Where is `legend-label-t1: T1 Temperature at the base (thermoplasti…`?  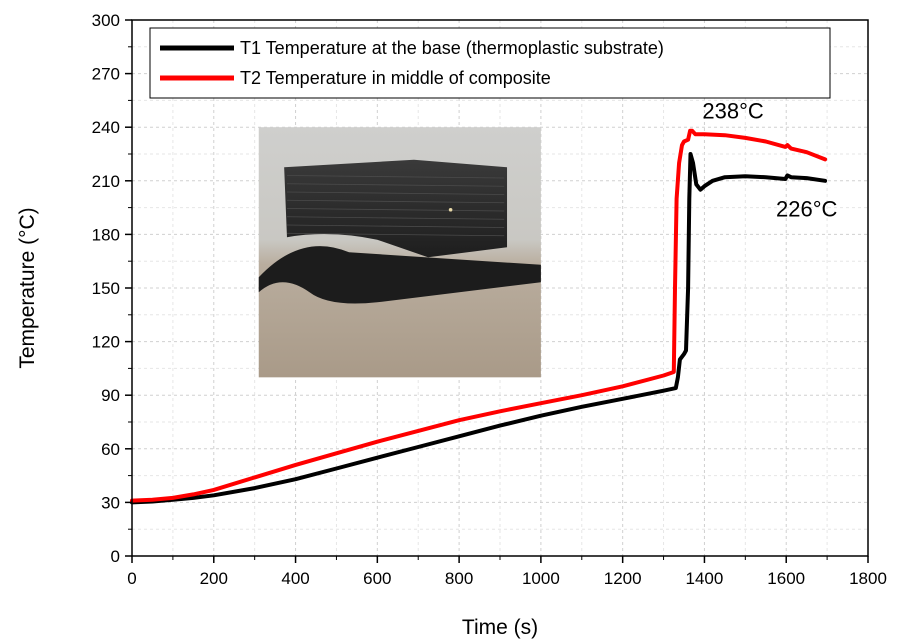
legend-label-t1: T1 Temperature at the base (thermoplasti… is located at coordinates (452, 48).